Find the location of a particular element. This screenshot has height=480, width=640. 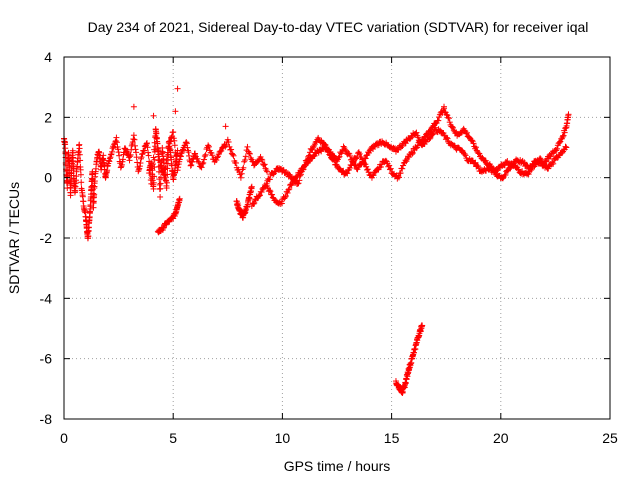

y-tick-label: 2 is located at coordinates (48, 117).